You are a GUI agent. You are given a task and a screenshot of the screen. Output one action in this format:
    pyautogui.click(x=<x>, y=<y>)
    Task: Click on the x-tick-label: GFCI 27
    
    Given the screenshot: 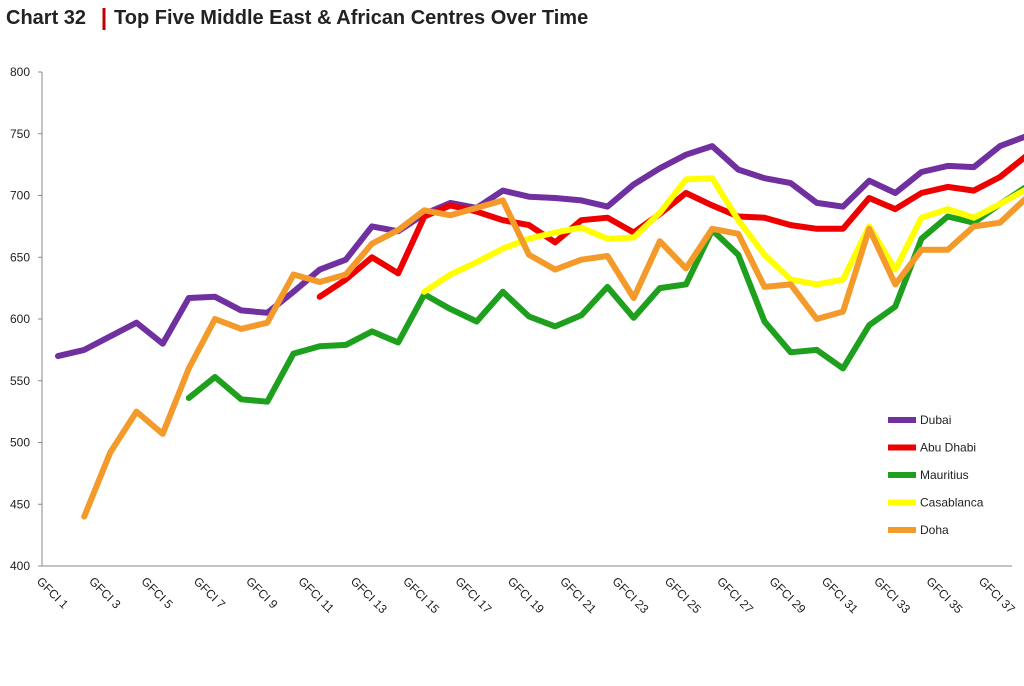 What is the action you would take?
    pyautogui.click(x=735, y=595)
    